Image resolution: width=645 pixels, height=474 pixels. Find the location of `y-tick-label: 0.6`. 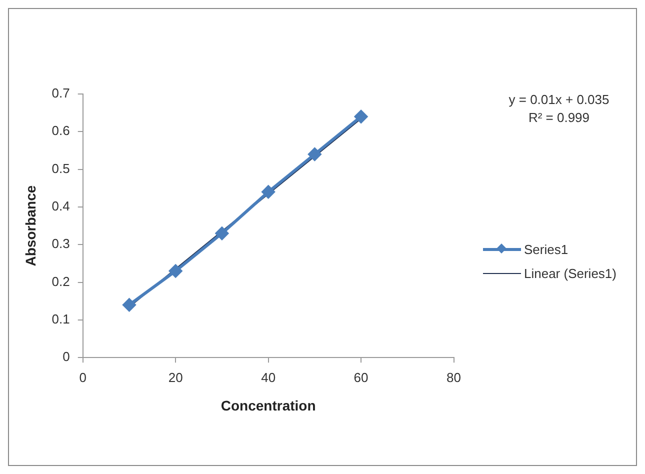

y-tick-label: 0.6 is located at coordinates (61, 130).